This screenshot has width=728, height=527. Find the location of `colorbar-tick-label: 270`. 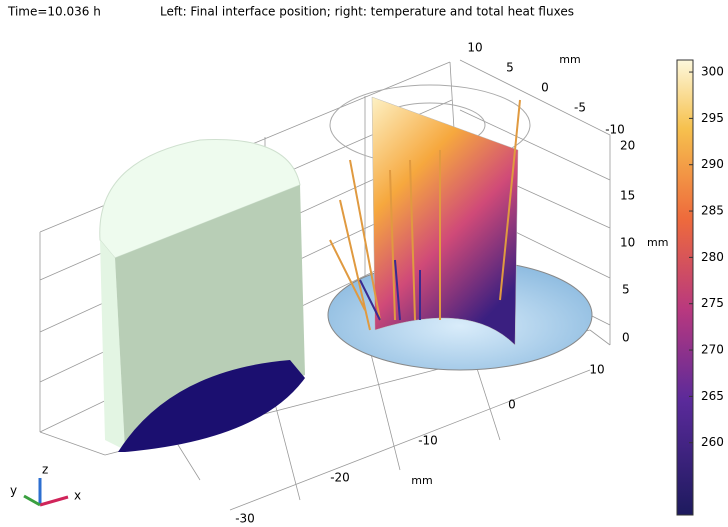

colorbar-tick-label: 270 is located at coordinates (712, 350).